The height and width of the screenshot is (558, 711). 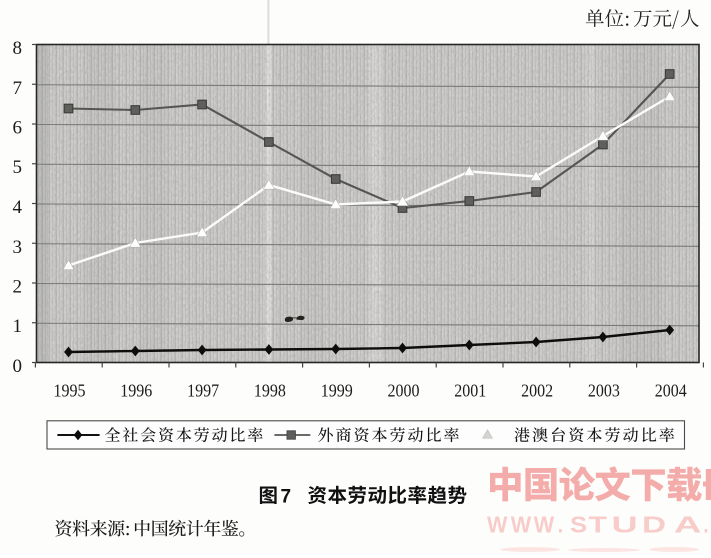 I want to click on svg-text: 2004, so click(x=671, y=390).